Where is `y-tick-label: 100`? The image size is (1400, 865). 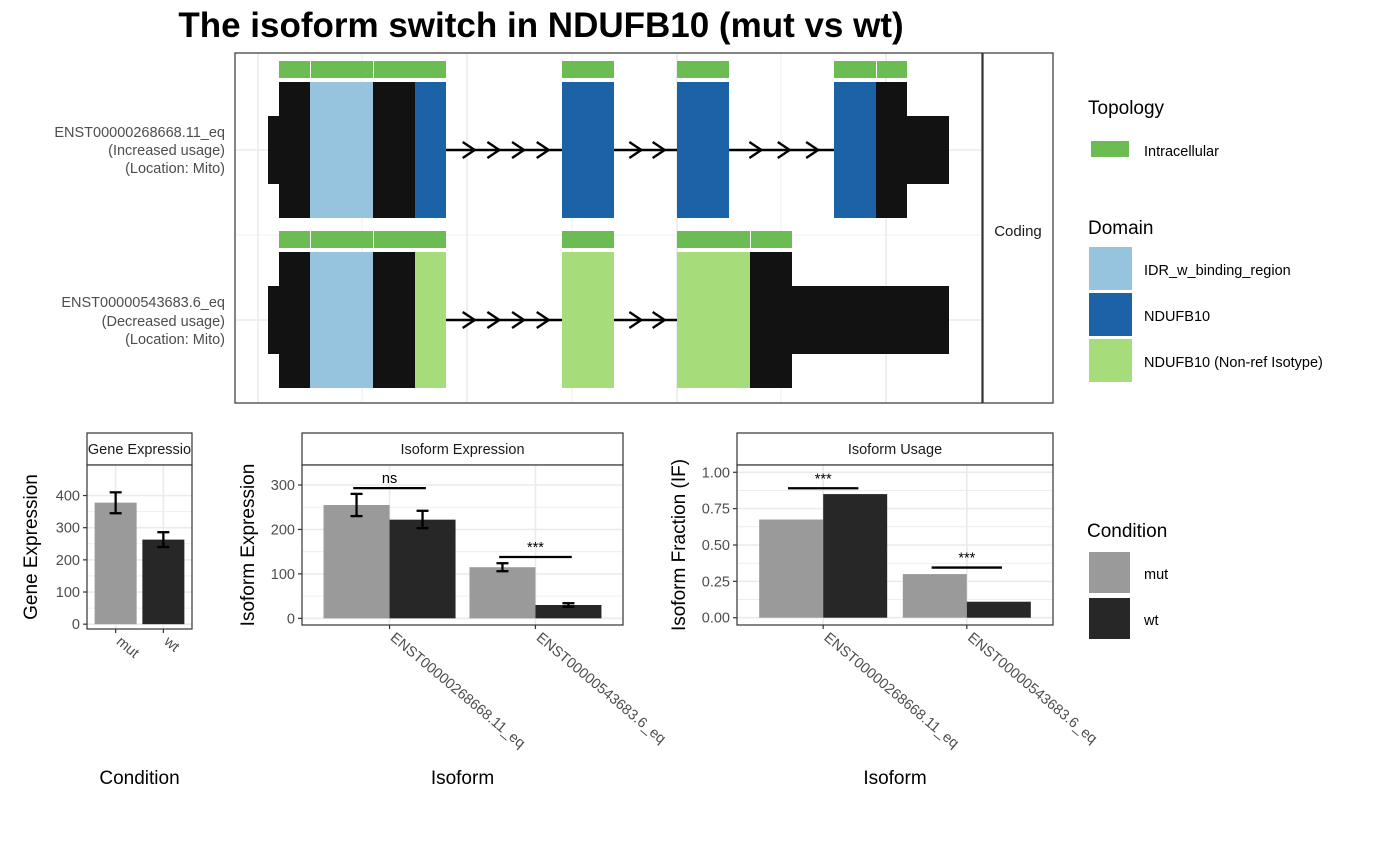 y-tick-label: 100 is located at coordinates (283, 575).